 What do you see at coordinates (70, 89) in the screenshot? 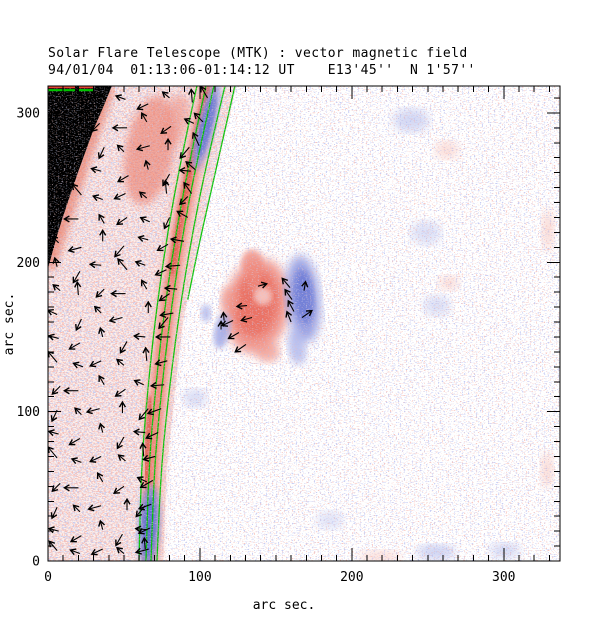
I see `scale-key-marks` at bounding box center [70, 89].